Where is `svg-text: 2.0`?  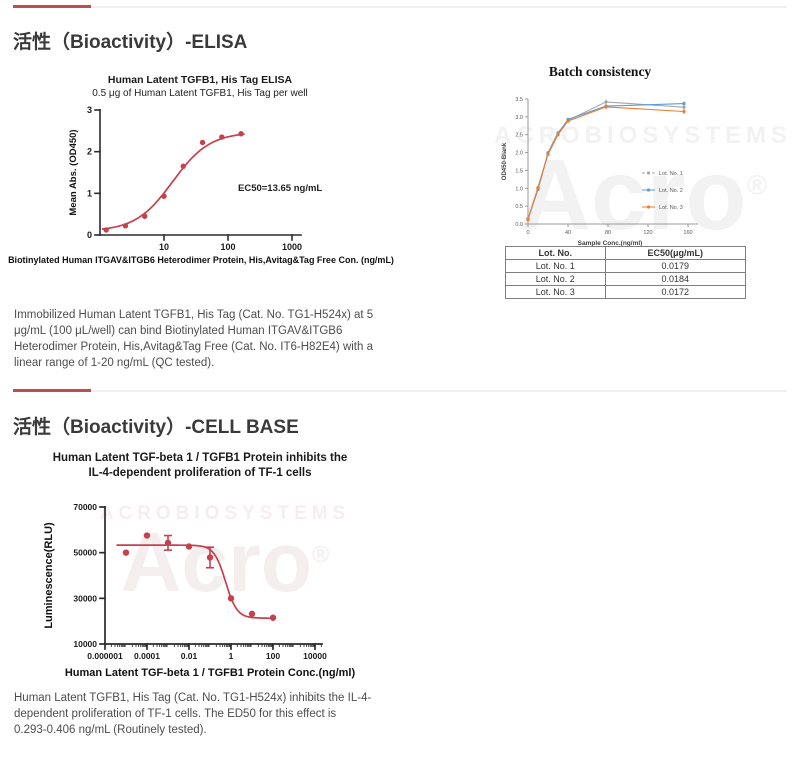 svg-text: 2.0 is located at coordinates (519, 154).